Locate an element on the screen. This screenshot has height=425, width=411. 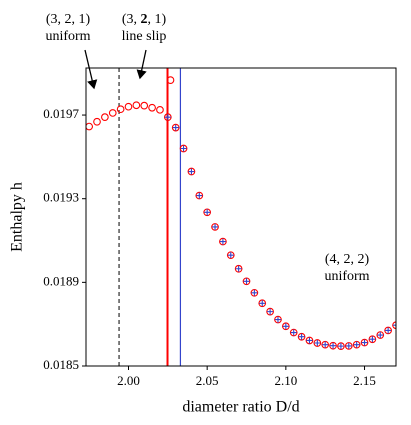
annotation-part: , 1) is located at coordinates (157, 19).